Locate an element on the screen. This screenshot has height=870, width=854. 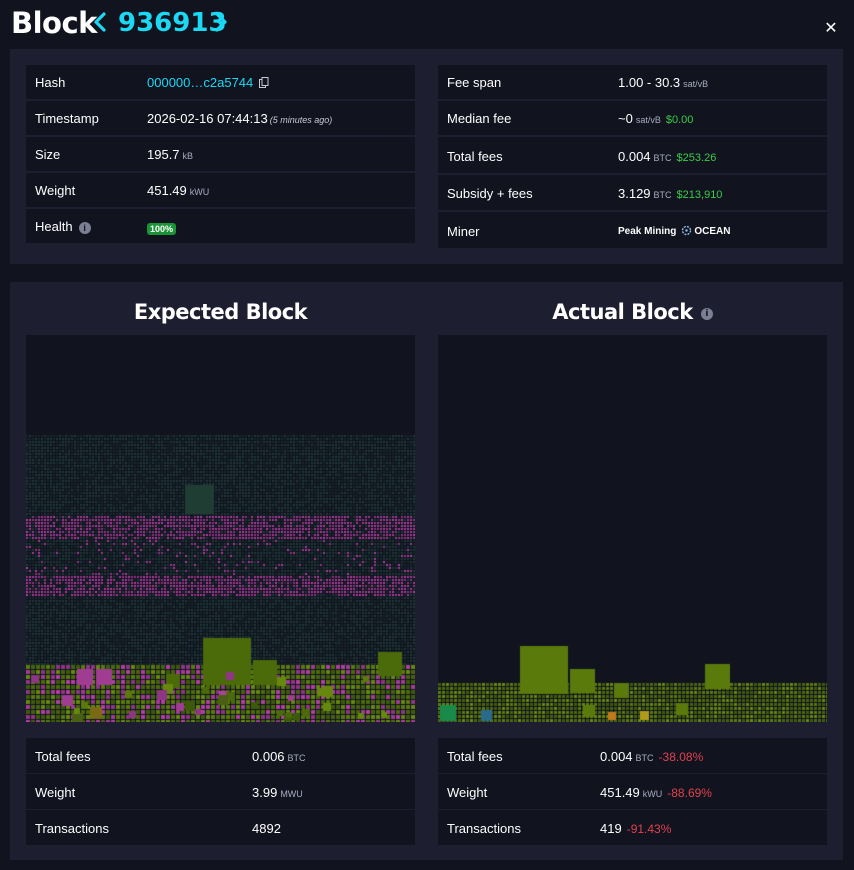
stat-number: 0.004 is located at coordinates (616, 756).